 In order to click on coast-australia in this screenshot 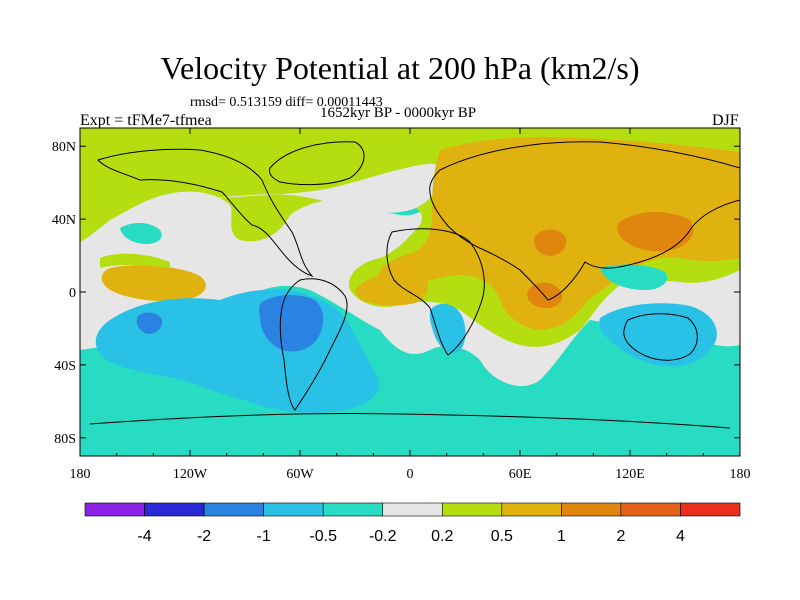, I will do `click(660, 337)`.